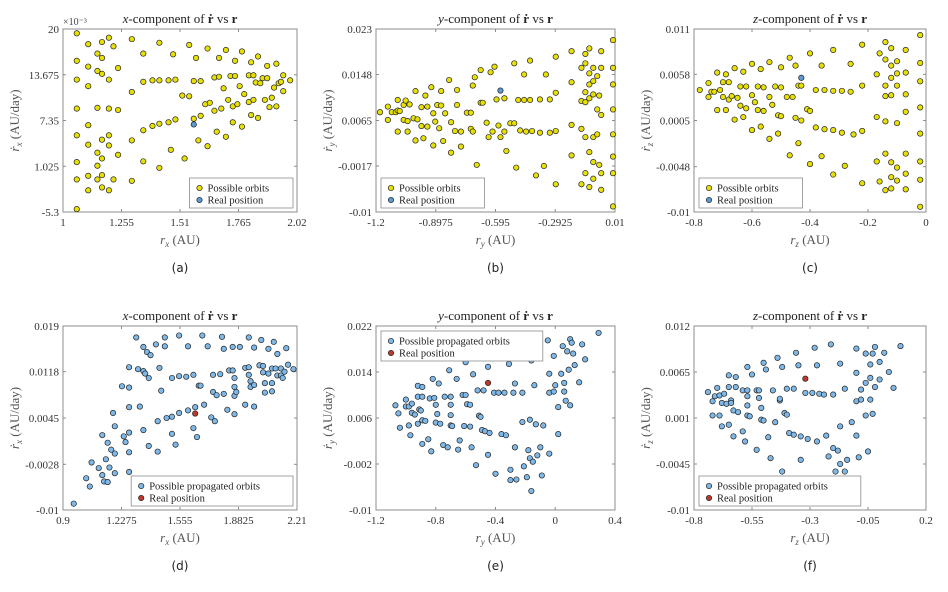 This screenshot has height=592, width=948. What do you see at coordinates (46, 167) in the screenshot?
I see `y-tick-label: 1.025` at bounding box center [46, 167].